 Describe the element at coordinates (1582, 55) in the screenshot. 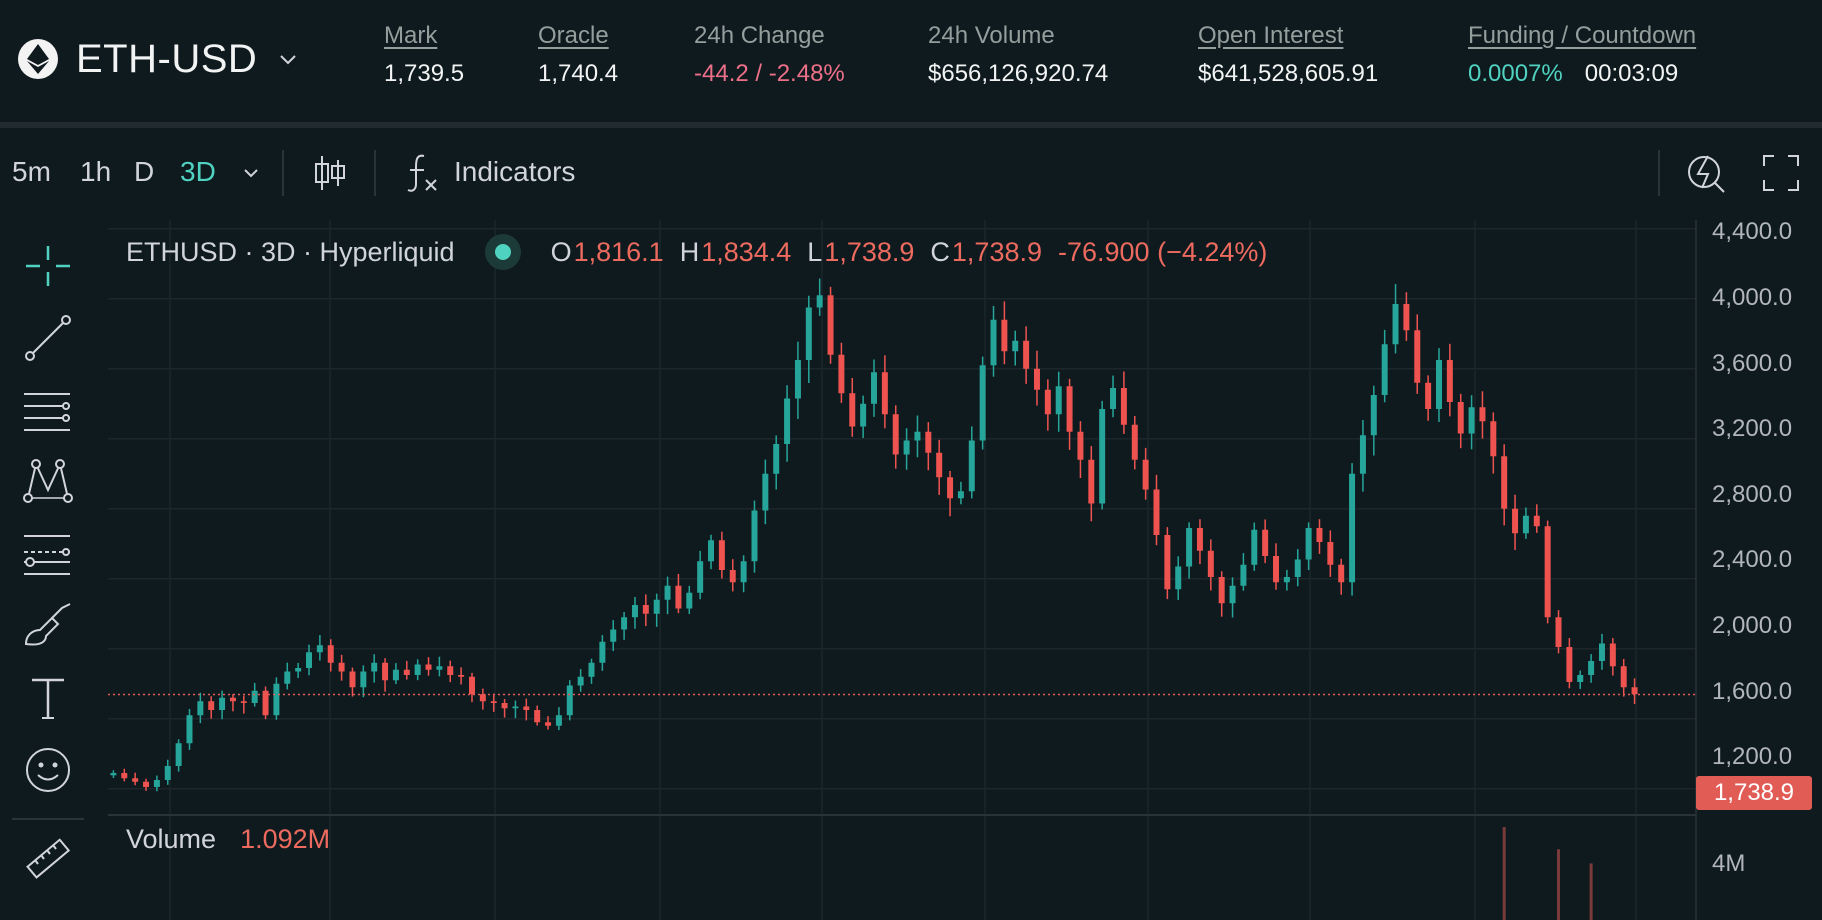

I see `stat-funding: Funding / Countdown 0.0007% 00:03:09` at that location.